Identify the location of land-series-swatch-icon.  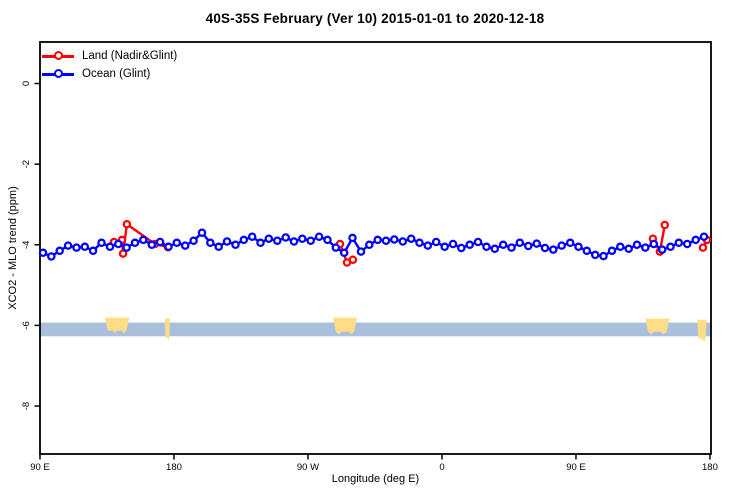
(58, 56).